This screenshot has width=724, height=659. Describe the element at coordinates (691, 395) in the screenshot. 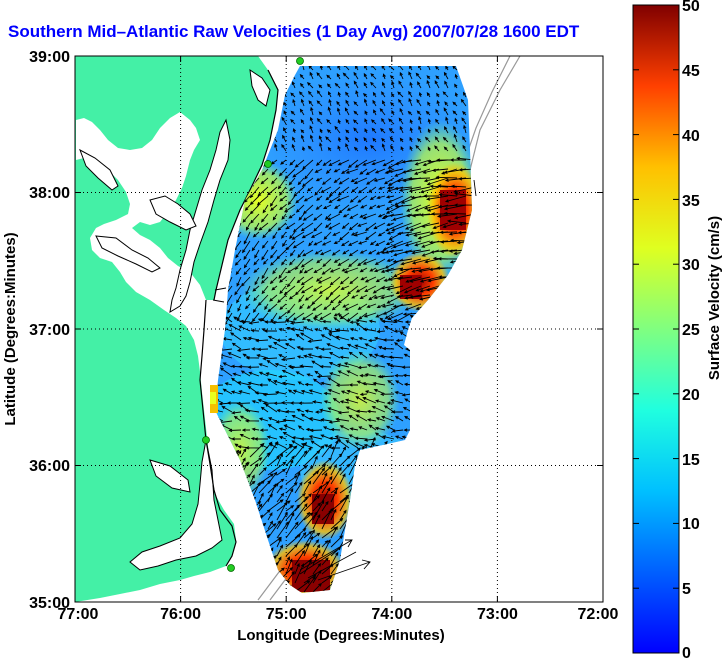

I see `colorbar-tick-label: 20` at that location.